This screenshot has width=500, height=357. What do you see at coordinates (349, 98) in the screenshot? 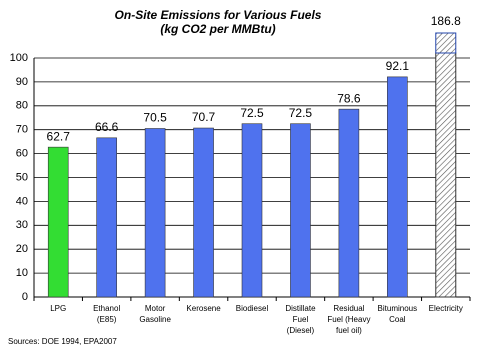
I see `value-label: 78.6` at bounding box center [349, 98].